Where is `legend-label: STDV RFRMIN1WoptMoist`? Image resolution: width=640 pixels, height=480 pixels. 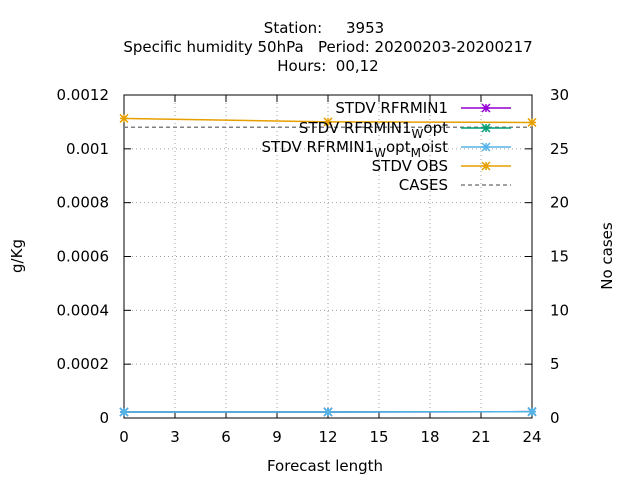
legend-label: STDV RFRMIN1WoptMoist is located at coordinates (355, 149).